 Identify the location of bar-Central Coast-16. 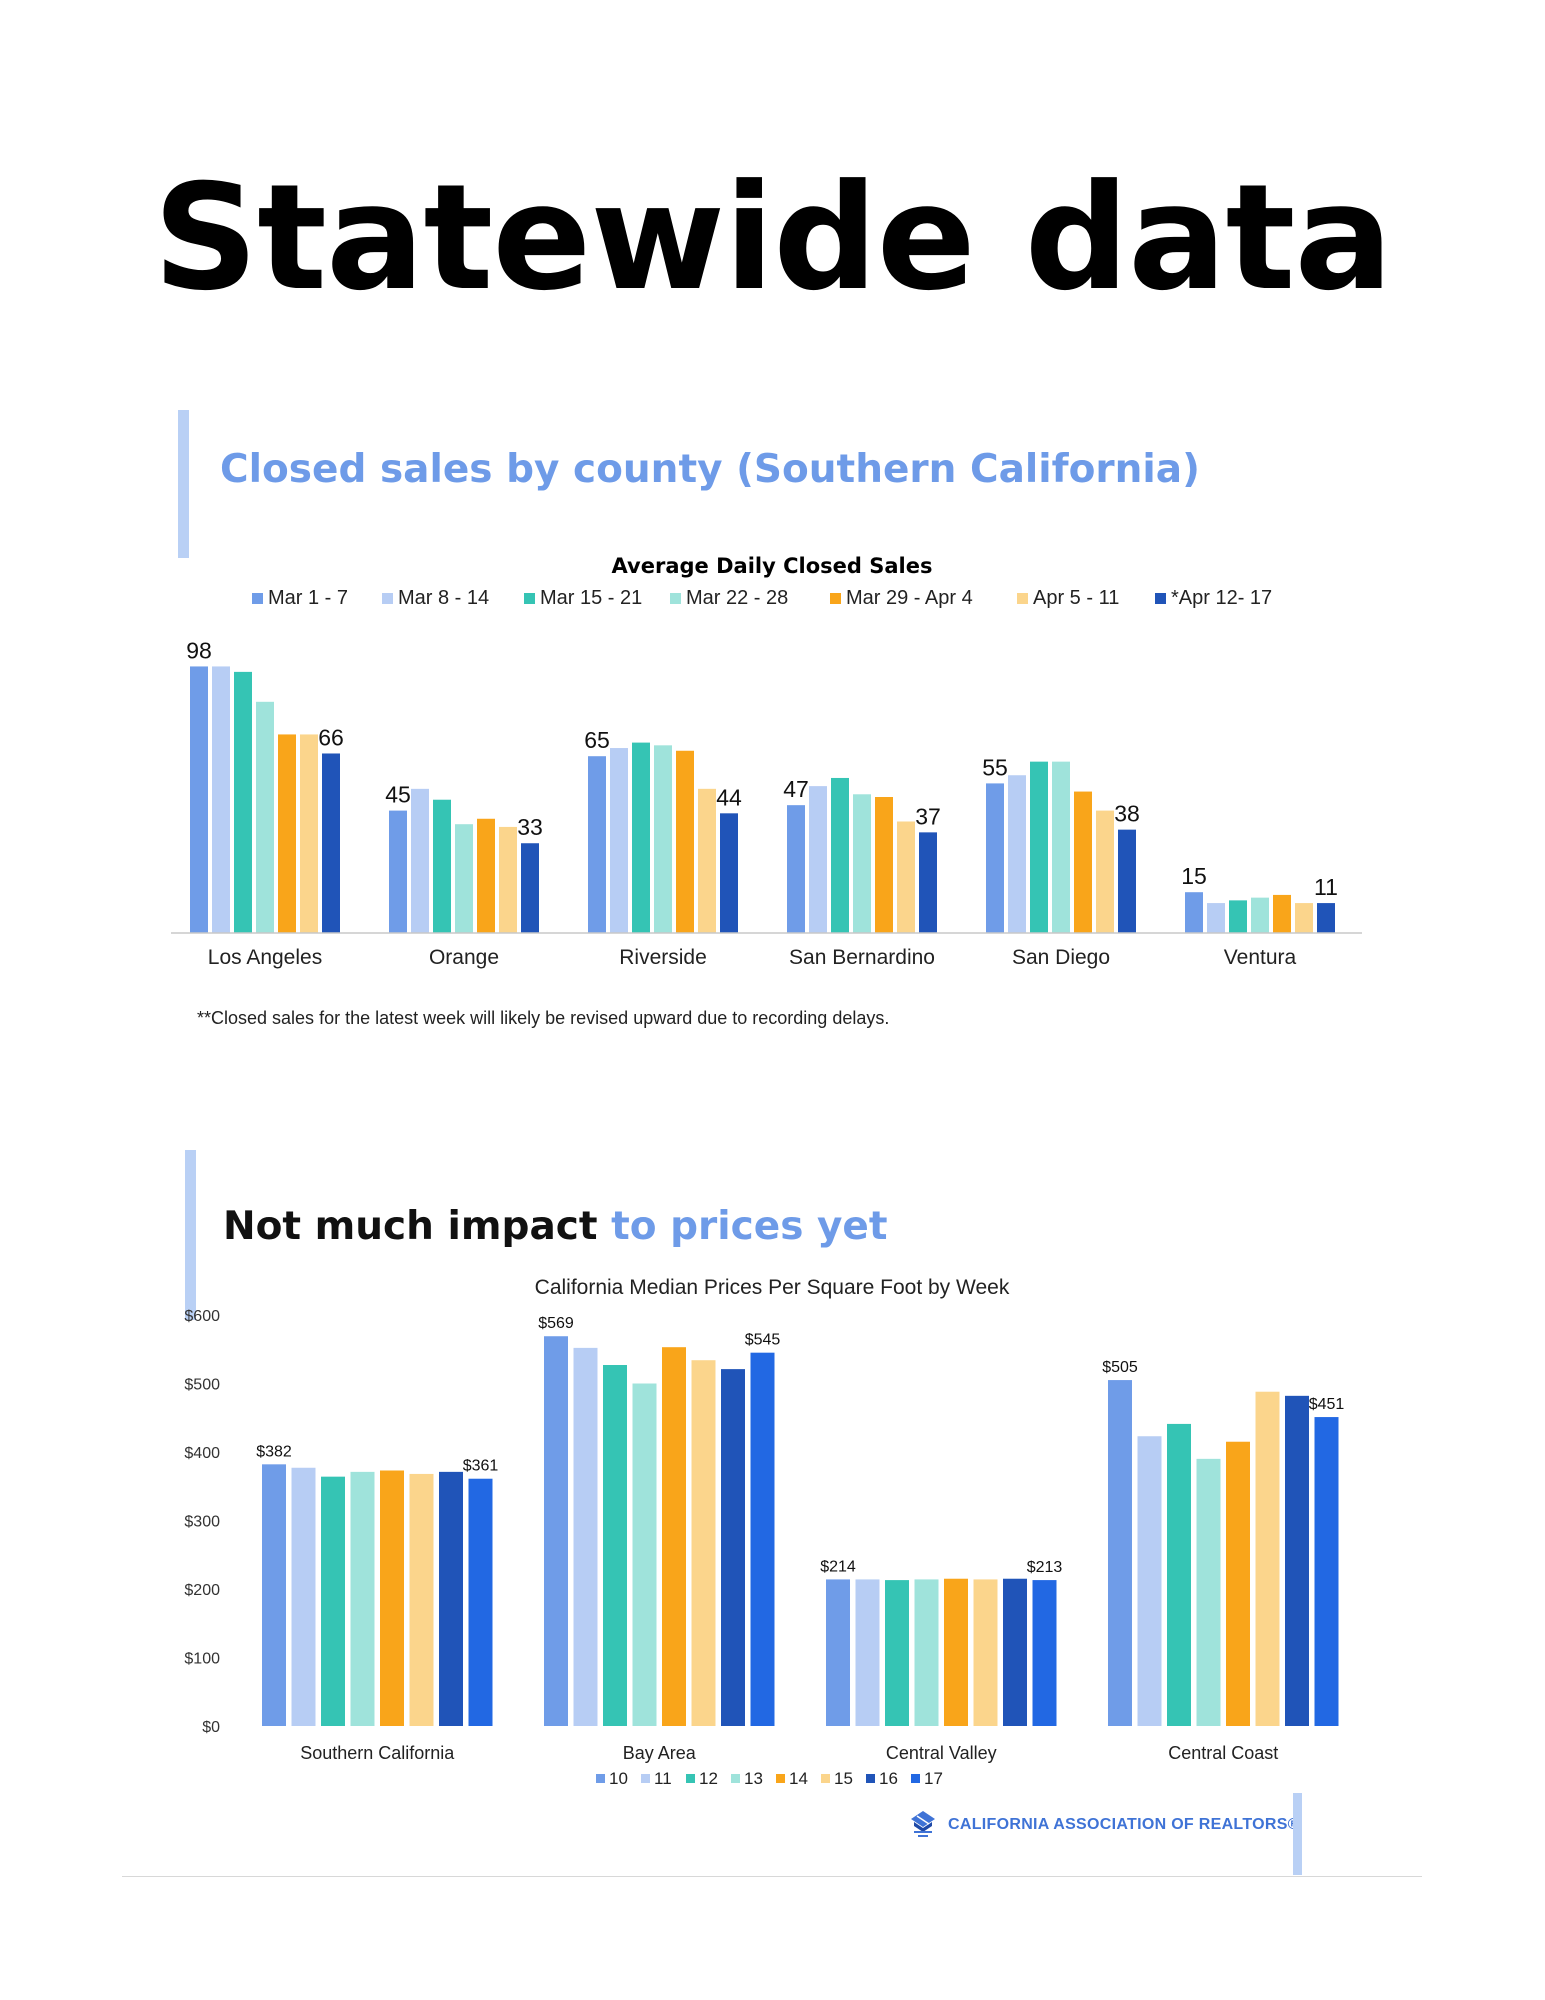
(1297, 1560).